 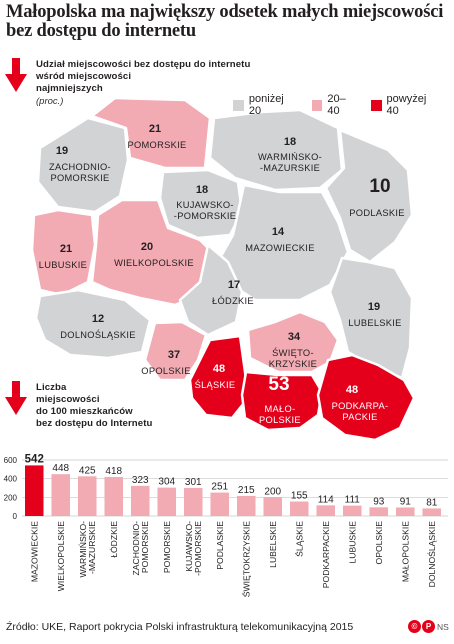 I want to click on region-slaskie, so click(x=219, y=377).